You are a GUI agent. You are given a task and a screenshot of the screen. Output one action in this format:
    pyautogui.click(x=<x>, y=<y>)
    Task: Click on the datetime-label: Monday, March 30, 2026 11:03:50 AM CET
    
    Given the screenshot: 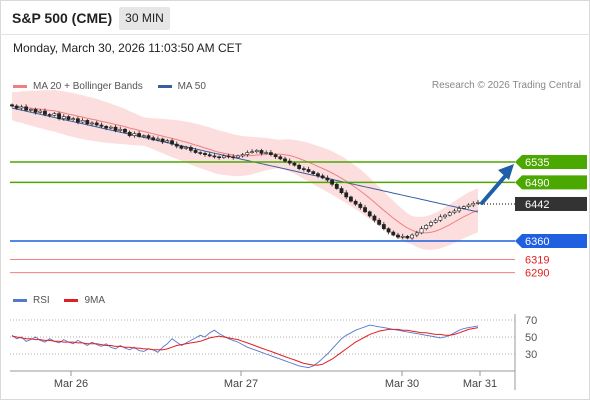 What is the action you would take?
    pyautogui.click(x=128, y=48)
    